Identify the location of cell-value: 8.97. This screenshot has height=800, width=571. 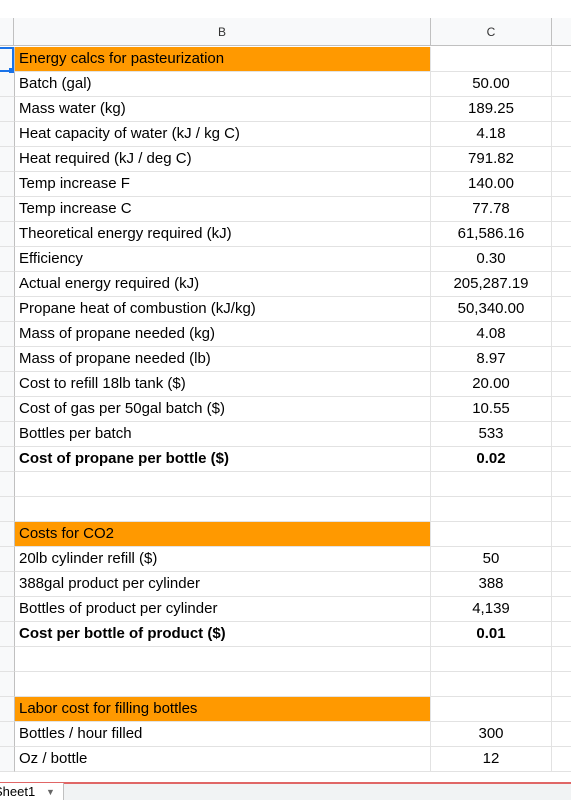
(491, 359).